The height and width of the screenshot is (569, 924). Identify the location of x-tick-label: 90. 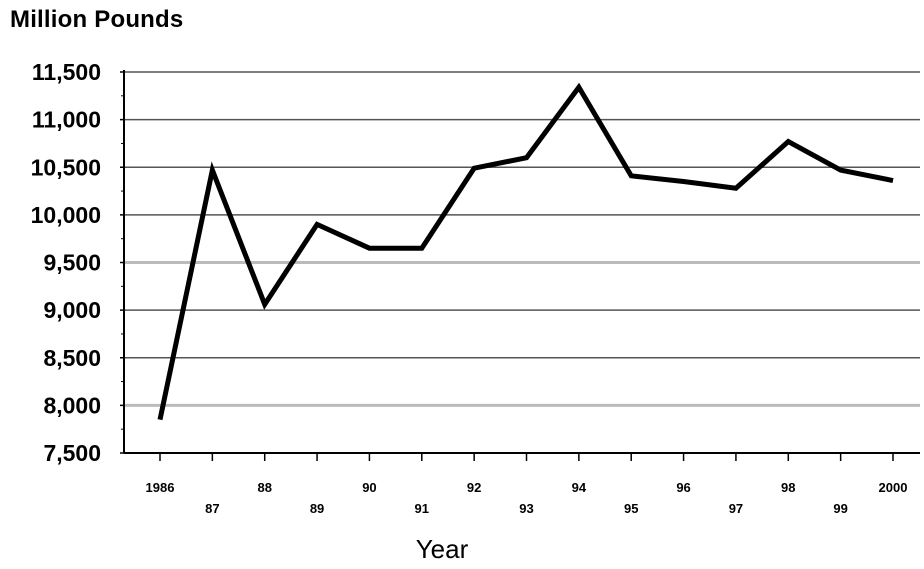
(369, 487).